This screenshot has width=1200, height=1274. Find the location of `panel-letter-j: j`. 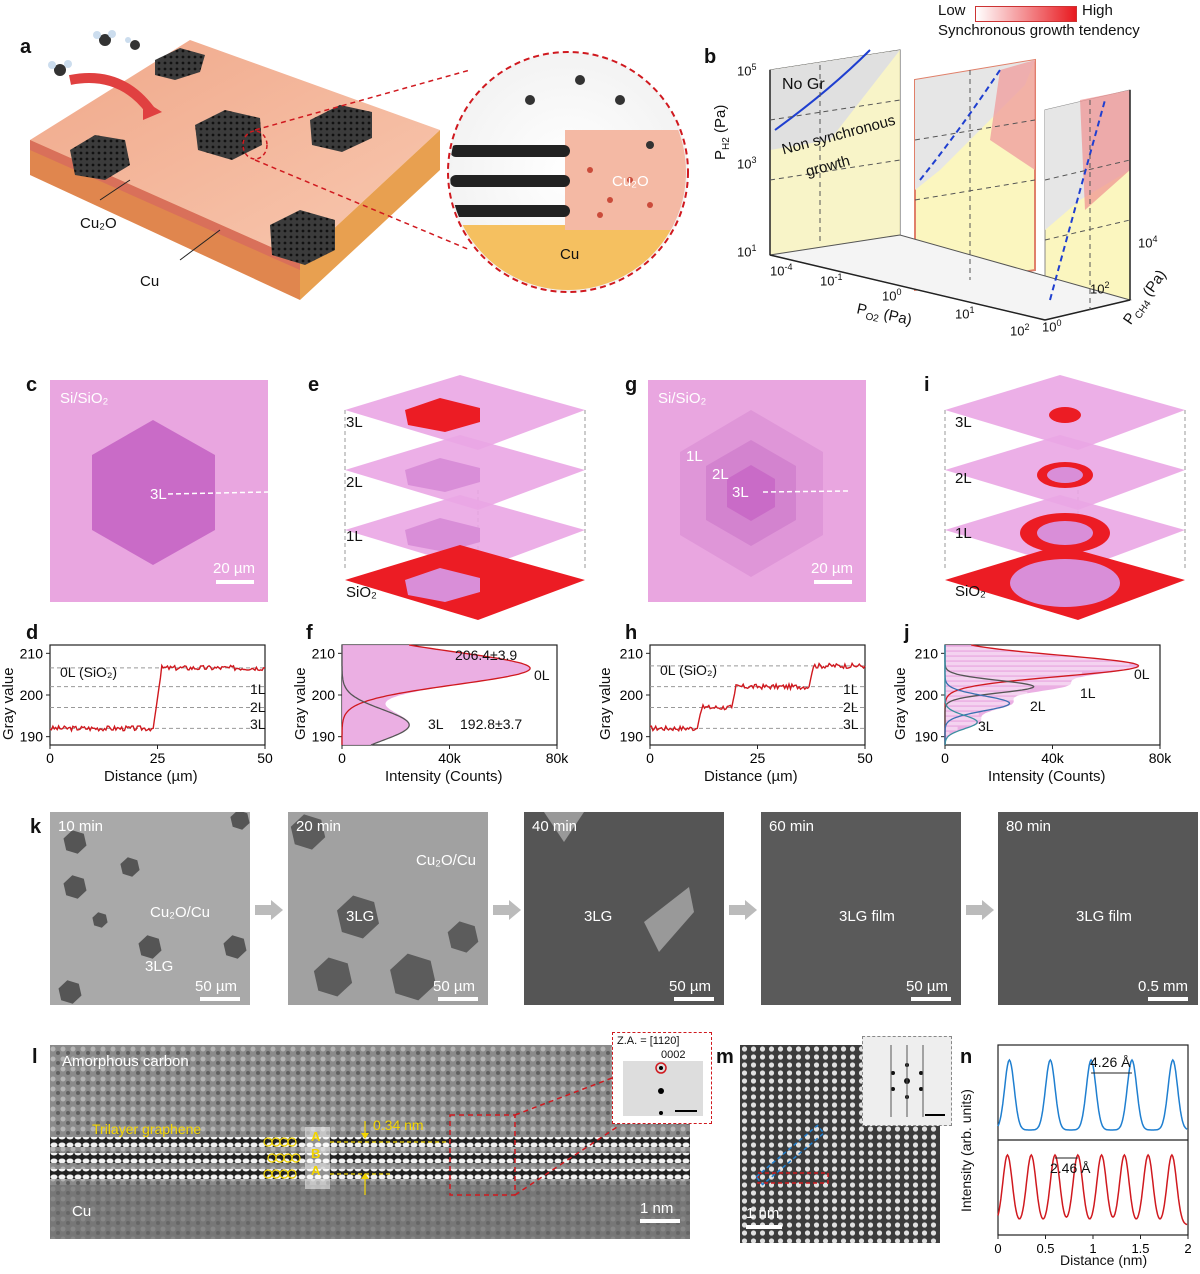

panel-letter-j: j is located at coordinates (907, 633).